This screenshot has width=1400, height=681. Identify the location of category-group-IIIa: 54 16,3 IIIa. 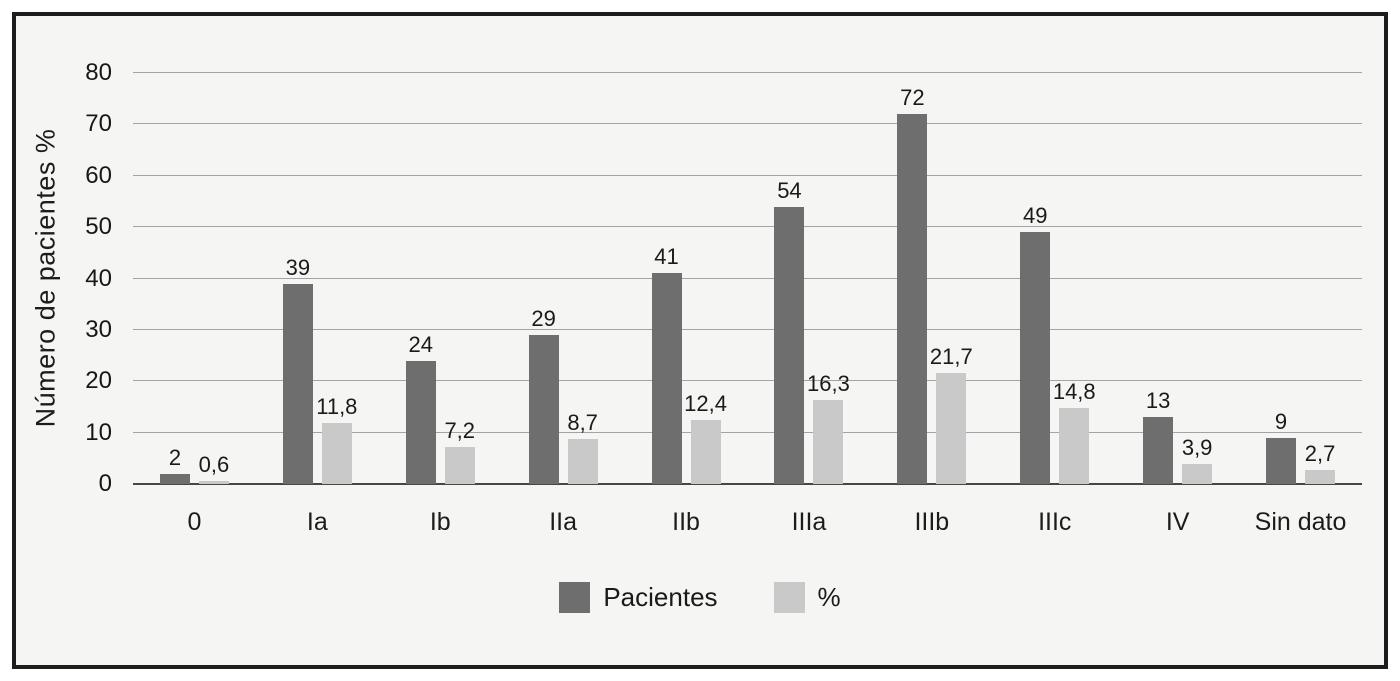
(809, 304).